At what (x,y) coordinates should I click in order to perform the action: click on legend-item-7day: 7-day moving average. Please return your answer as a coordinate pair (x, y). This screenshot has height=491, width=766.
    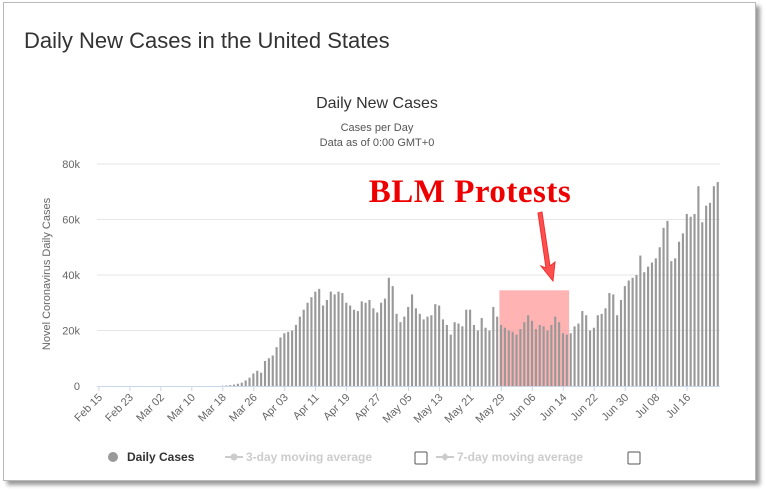
    Looking at the image, I should click on (509, 457).